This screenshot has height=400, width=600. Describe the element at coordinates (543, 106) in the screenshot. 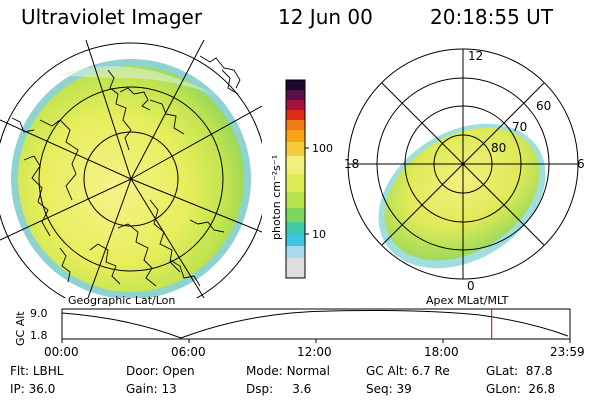

I see `mlat-label-60: 60` at that location.